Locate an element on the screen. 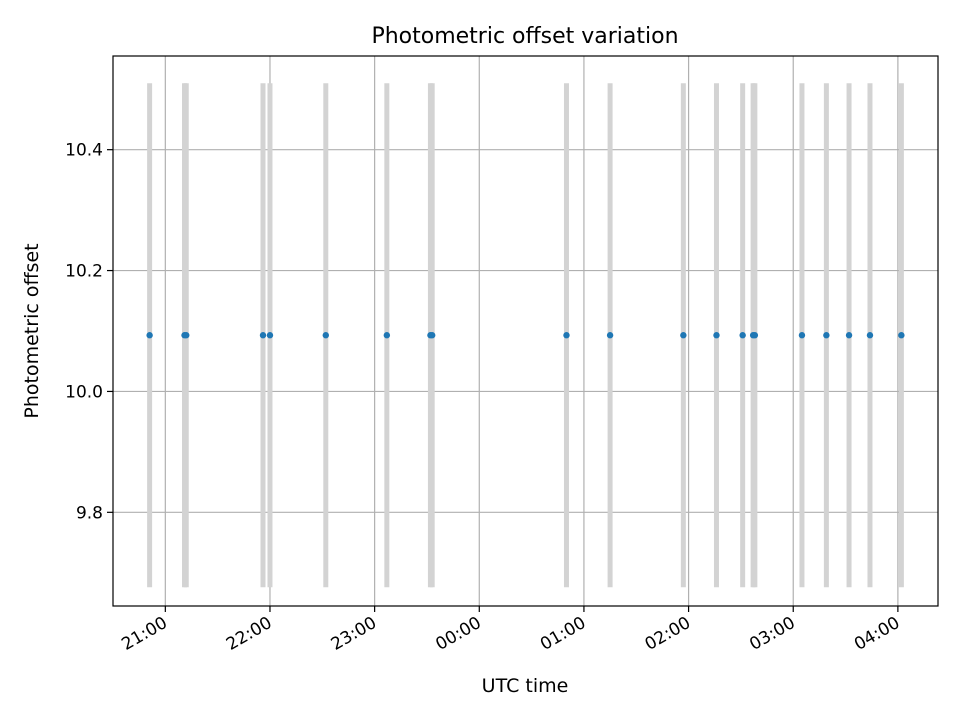  y-tick-label: 10.0 is located at coordinates (84, 392).